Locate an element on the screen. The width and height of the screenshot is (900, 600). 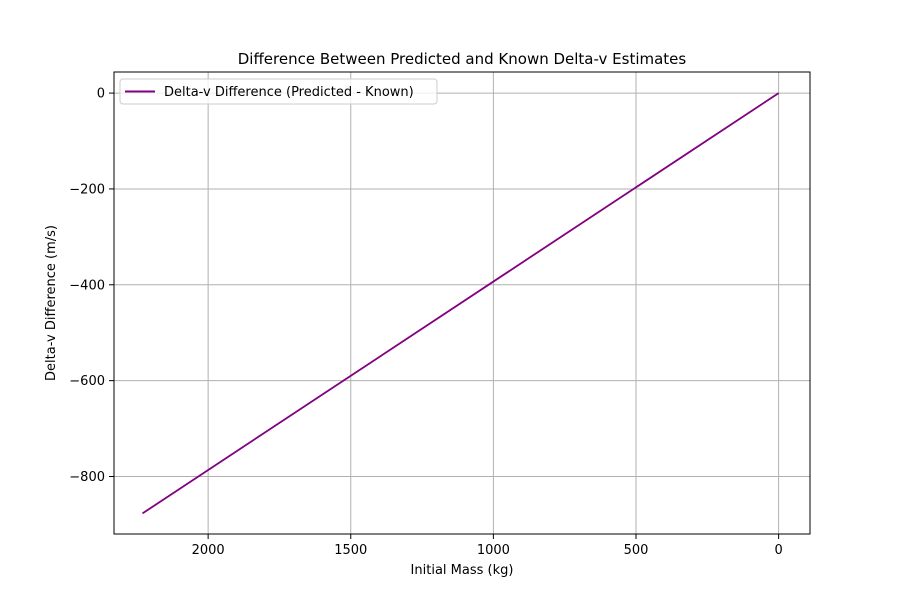
legend: Delta-v Difference (Predicted - Known) is located at coordinates (278, 91).